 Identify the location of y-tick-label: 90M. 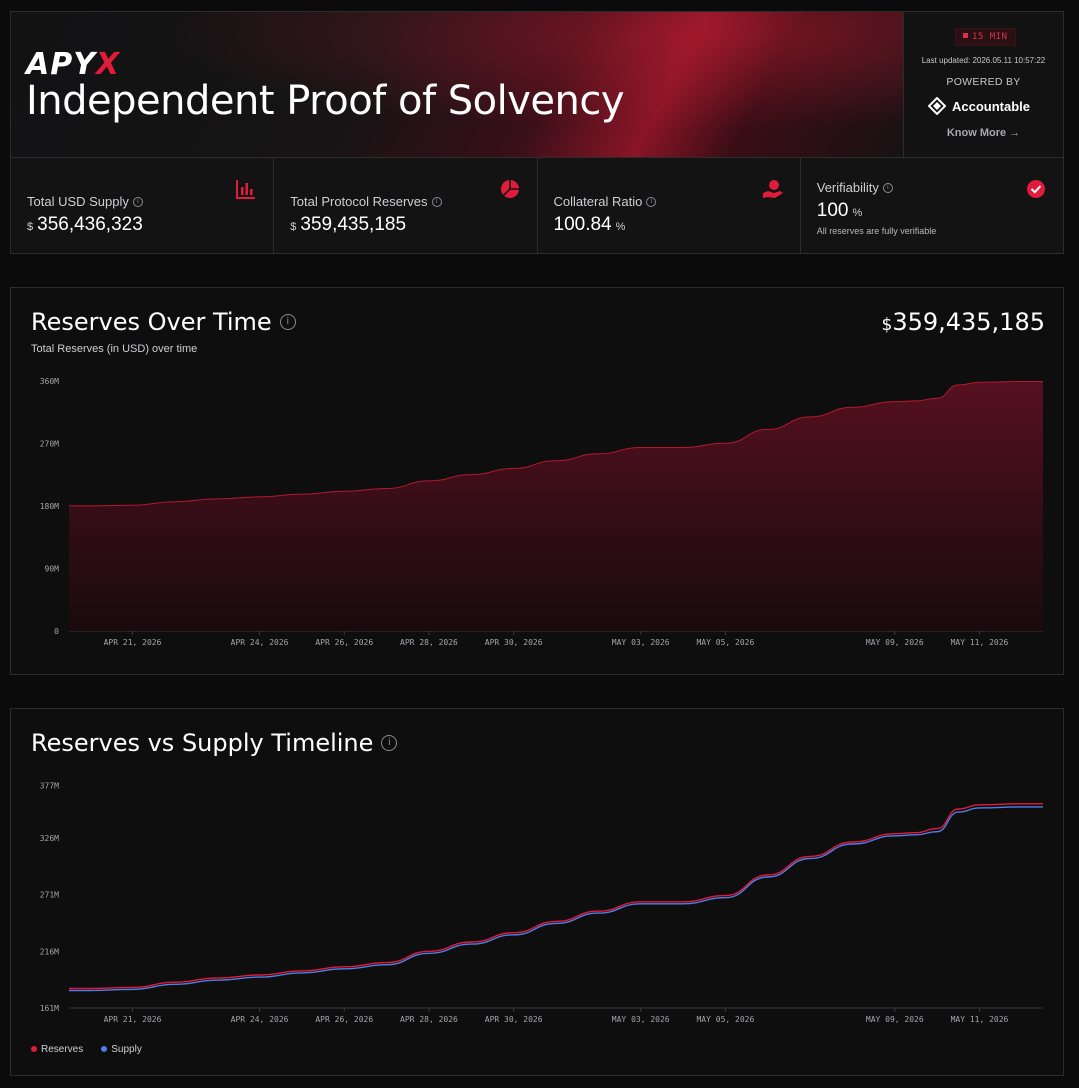
(52, 568).